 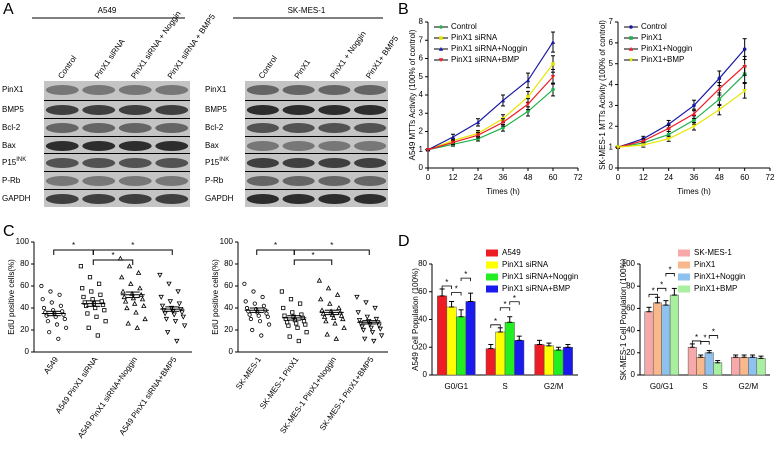 I want to click on legend-label: PinX1 siRNA+Noggin, so click(x=489, y=48).